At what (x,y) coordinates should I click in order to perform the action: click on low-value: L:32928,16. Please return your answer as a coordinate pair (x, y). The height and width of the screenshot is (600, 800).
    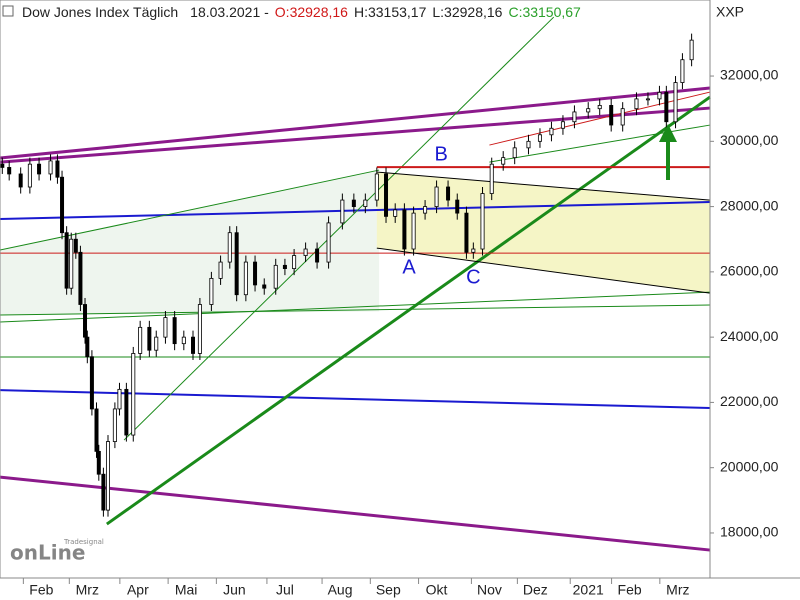
    Looking at the image, I should click on (467, 12).